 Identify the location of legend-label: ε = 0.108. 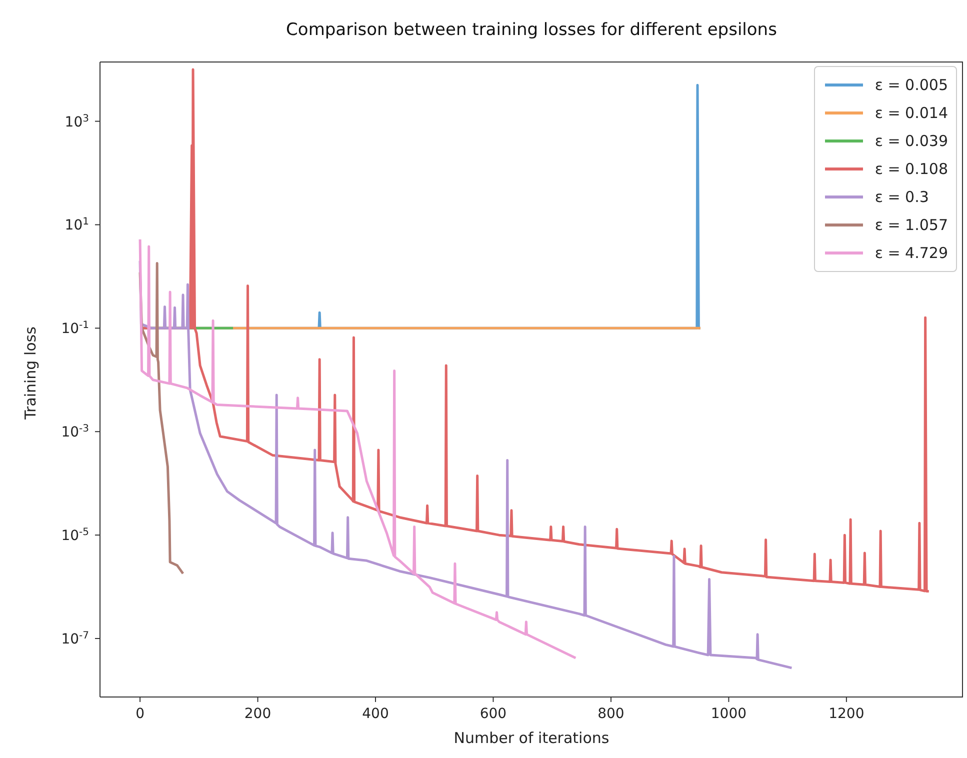
(911, 169).